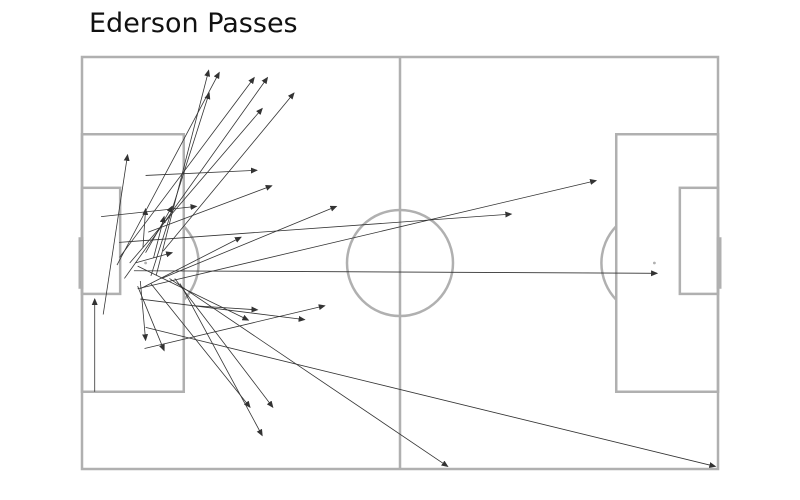  I want to click on right-six-yard-box, so click(699, 241).